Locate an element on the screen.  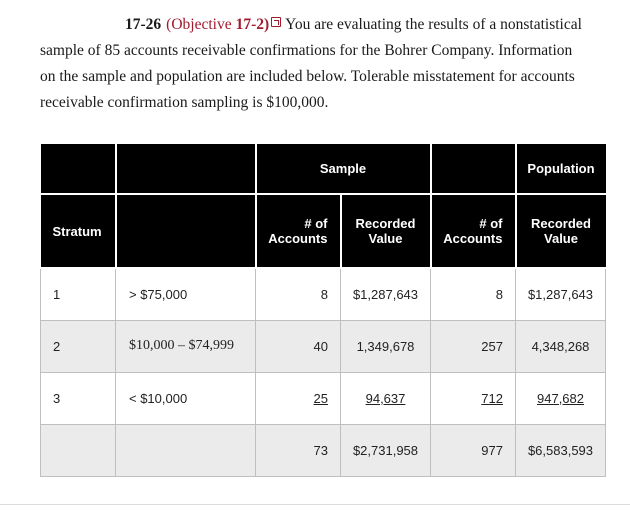
underlined-value: 947,682 is located at coordinates (560, 398).